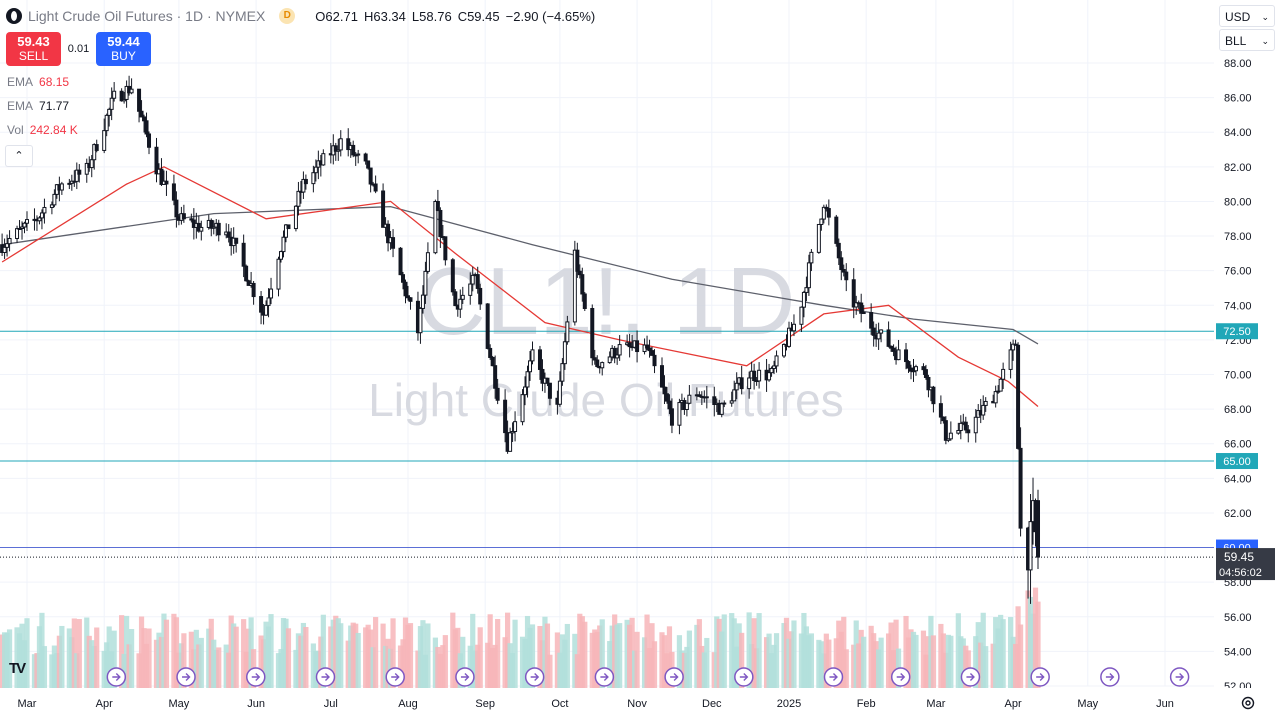 This screenshot has width=1279, height=718. What do you see at coordinates (38, 82) in the screenshot?
I see `indicator-ema-fast: EMA 68.15` at bounding box center [38, 82].